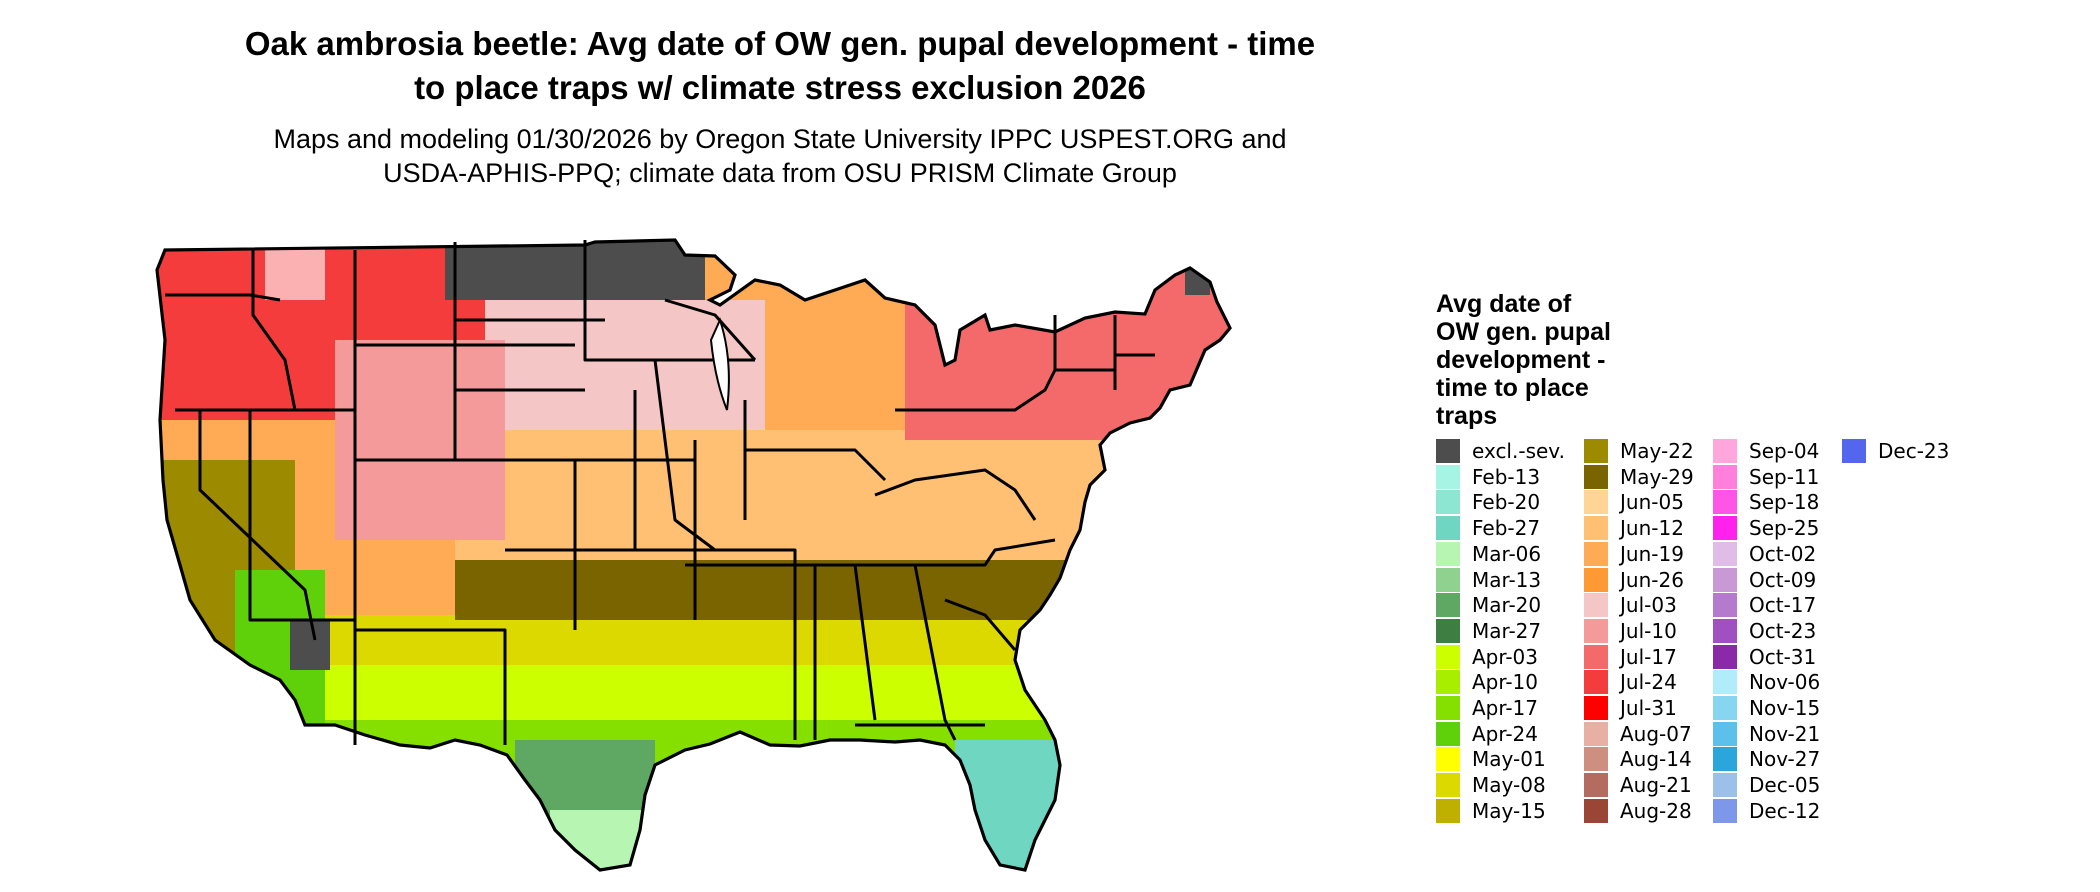 The image size is (2100, 892). Describe the element at coordinates (274, 330) in the screenshot. I see `border-idaho` at that location.